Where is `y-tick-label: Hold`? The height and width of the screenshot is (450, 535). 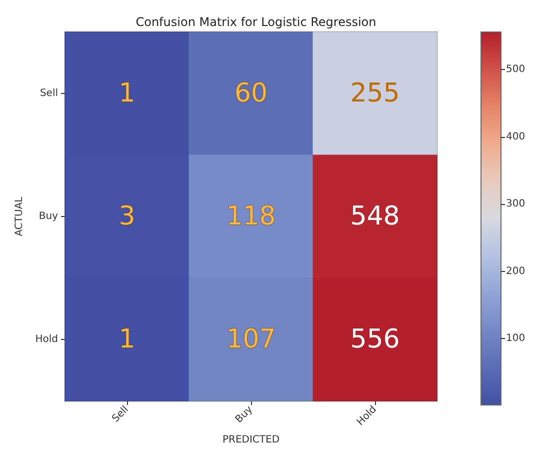 y-tick-label: Hold is located at coordinates (46, 339).